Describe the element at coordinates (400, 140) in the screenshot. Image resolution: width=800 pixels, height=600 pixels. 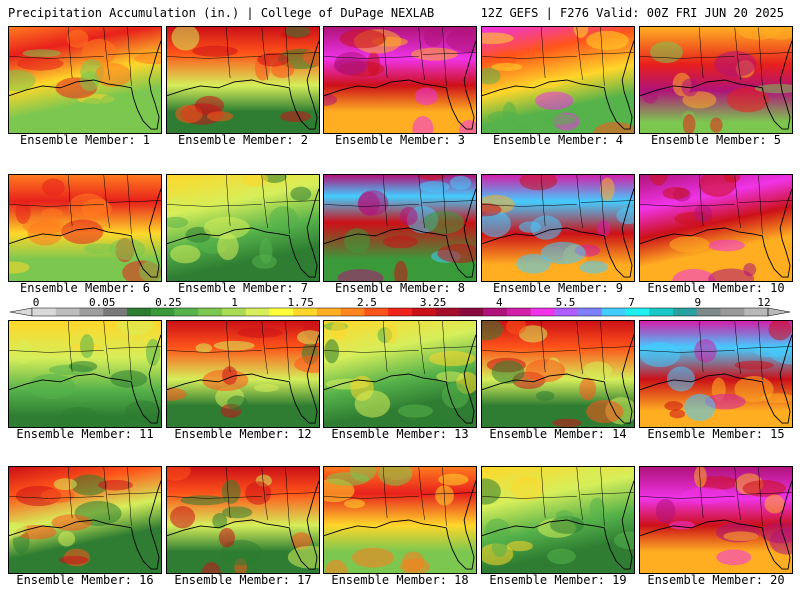
I see `ensemble-member-label: Ensemble Member: 3` at that location.